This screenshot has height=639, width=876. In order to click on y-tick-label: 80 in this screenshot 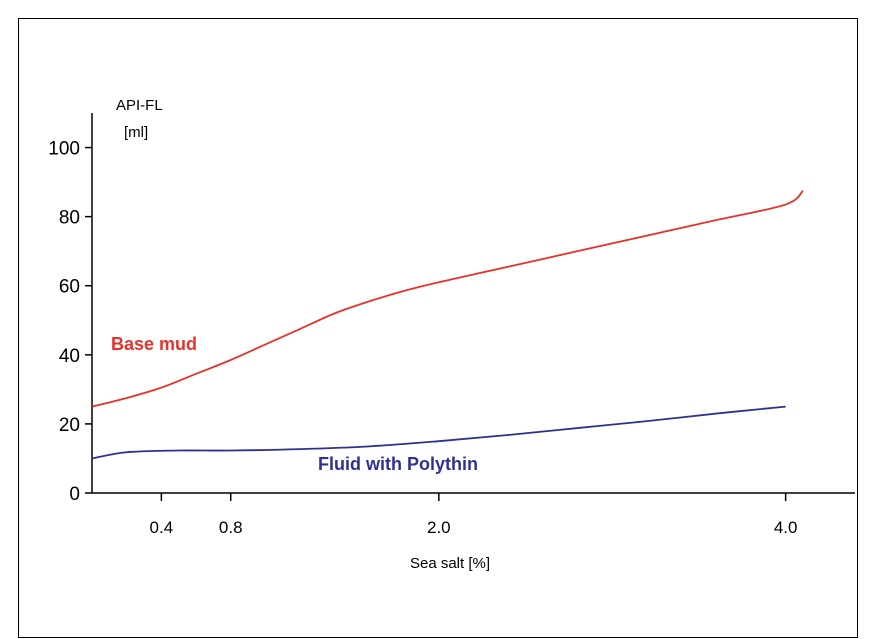, I will do `click(69, 218)`.